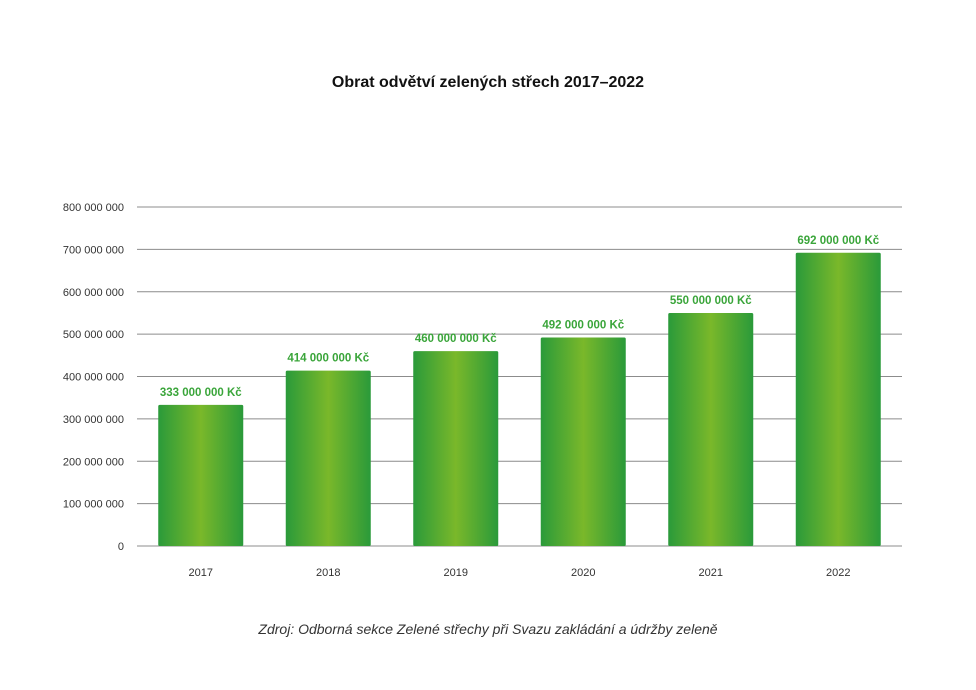 Image resolution: width=976 pixels, height=690 pixels. What do you see at coordinates (93, 250) in the screenshot?
I see `y-tick-label: 700 000 000` at bounding box center [93, 250].